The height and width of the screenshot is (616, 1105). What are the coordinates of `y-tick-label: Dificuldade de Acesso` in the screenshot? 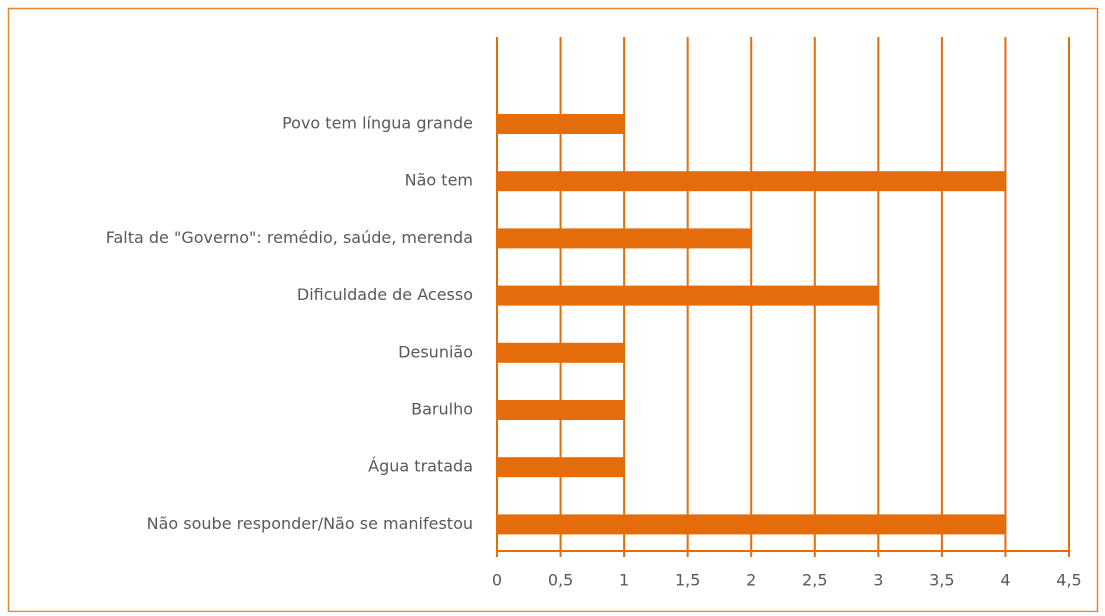 It's located at (385, 294).